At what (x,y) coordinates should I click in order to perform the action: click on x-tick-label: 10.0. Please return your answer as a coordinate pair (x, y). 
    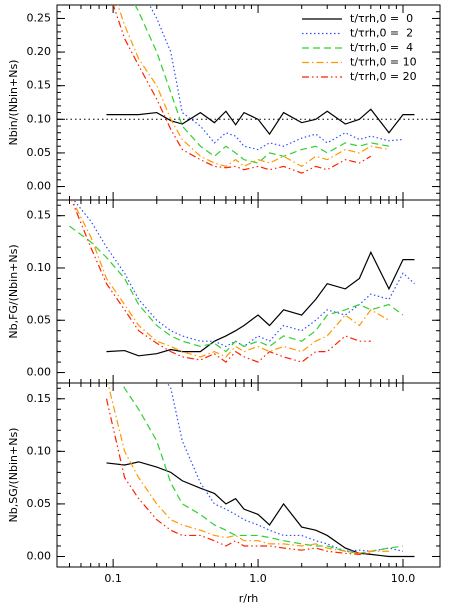
    Looking at the image, I should click on (403, 578).